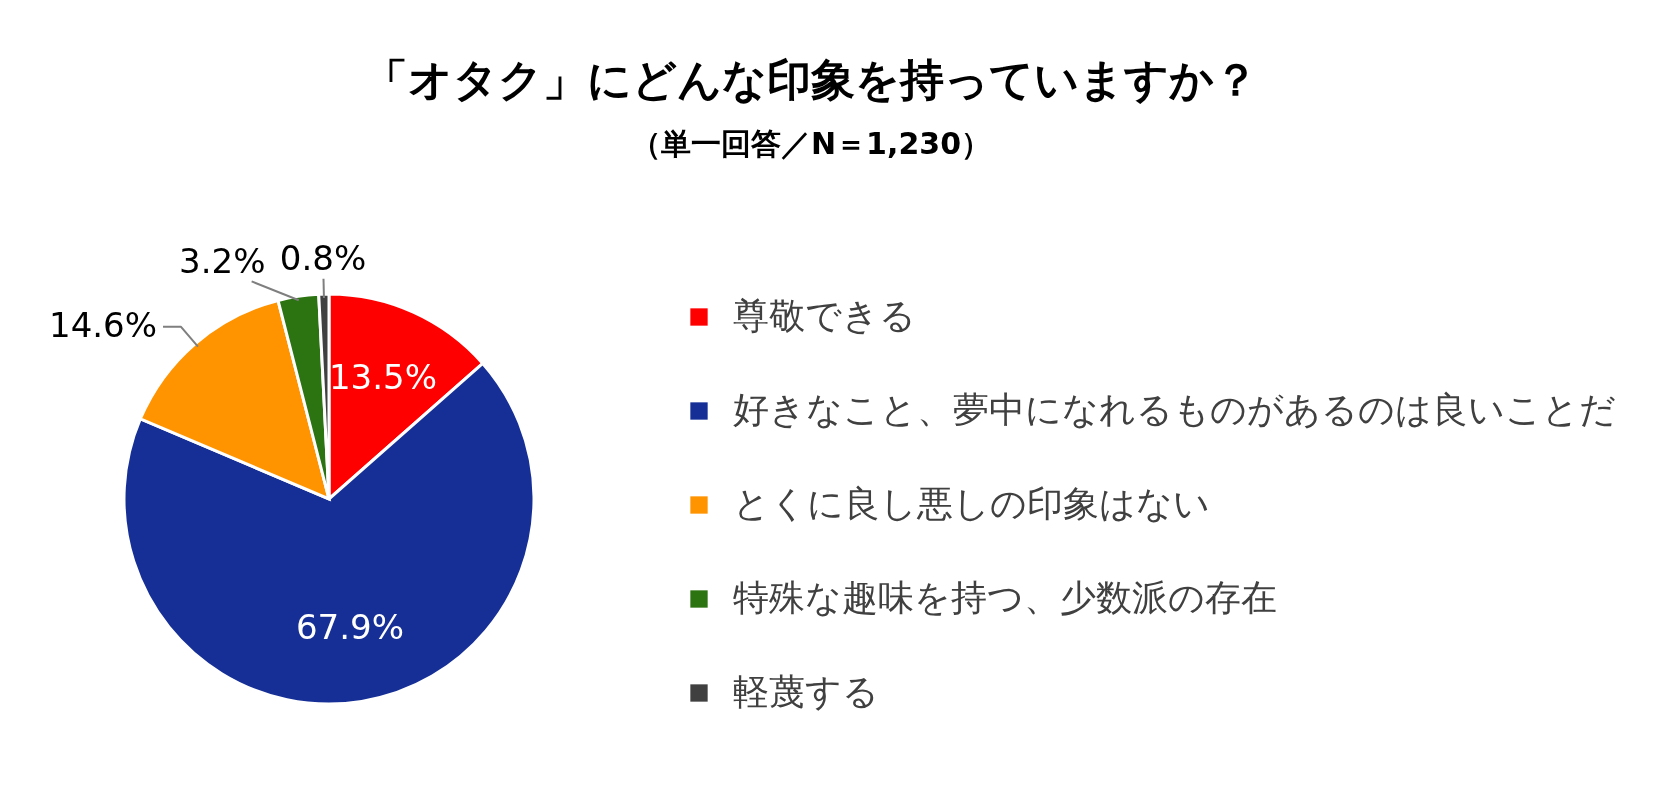 This screenshot has width=1674, height=802. Describe the element at coordinates (103, 324) in the screenshot. I see `data-label: 14.6%` at that location.